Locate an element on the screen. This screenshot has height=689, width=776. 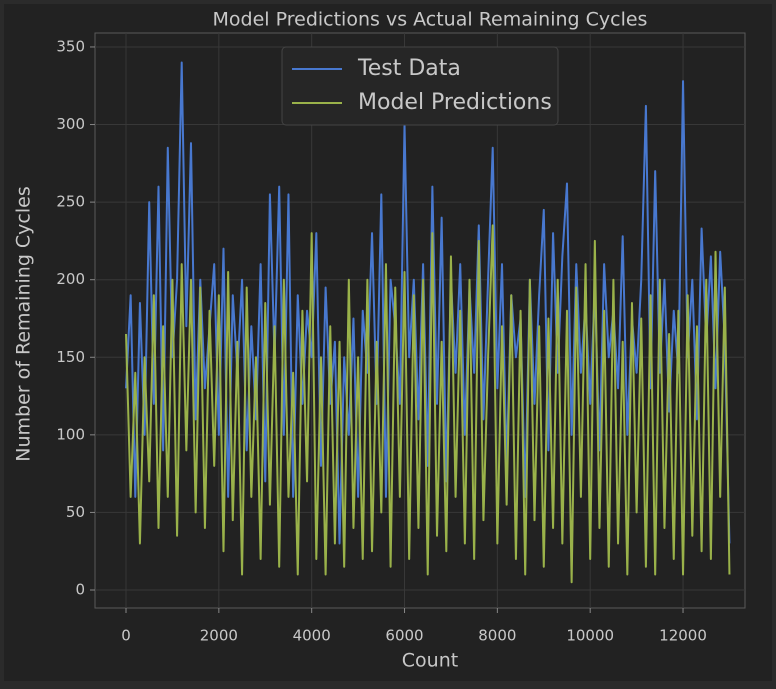
legend-label: Test Data is located at coordinates (409, 68).